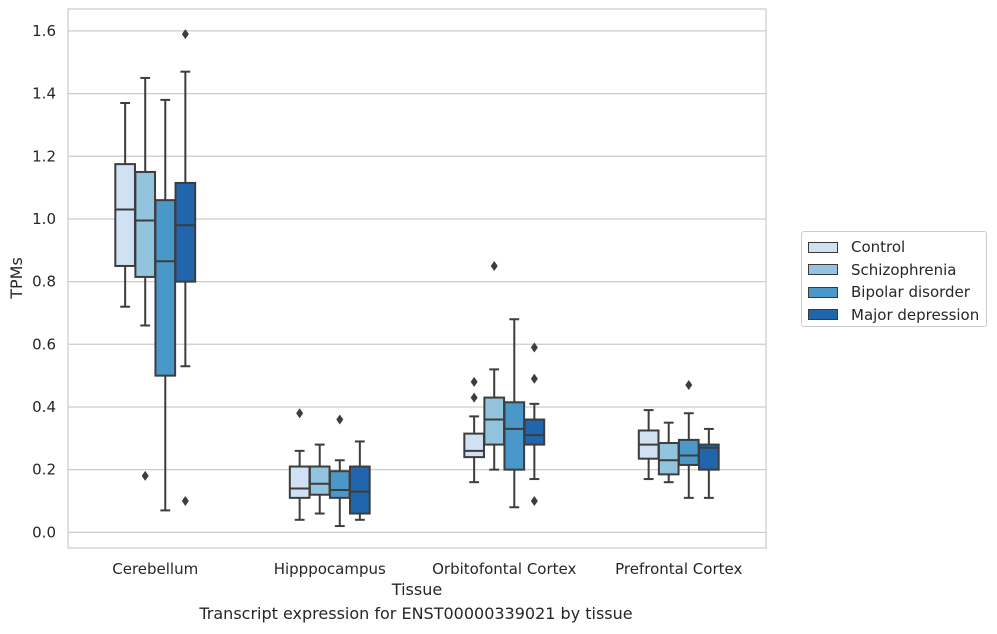  I want to click on x-tick-label: Cerebellum, so click(155, 569).